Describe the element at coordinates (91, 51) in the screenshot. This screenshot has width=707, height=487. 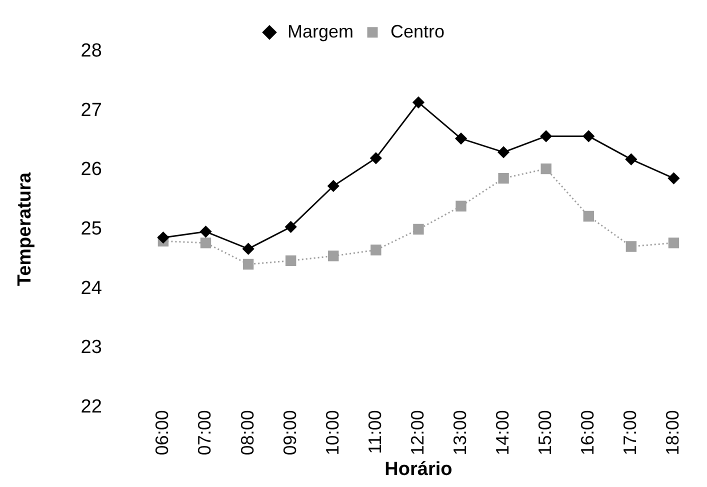
I see `y-tick-label: 28` at that location.